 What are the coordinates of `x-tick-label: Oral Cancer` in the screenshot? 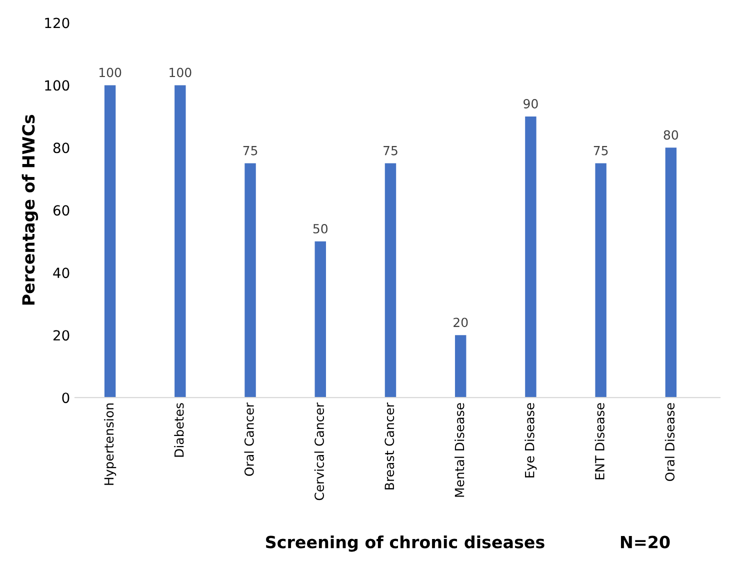 It's located at (249, 439).